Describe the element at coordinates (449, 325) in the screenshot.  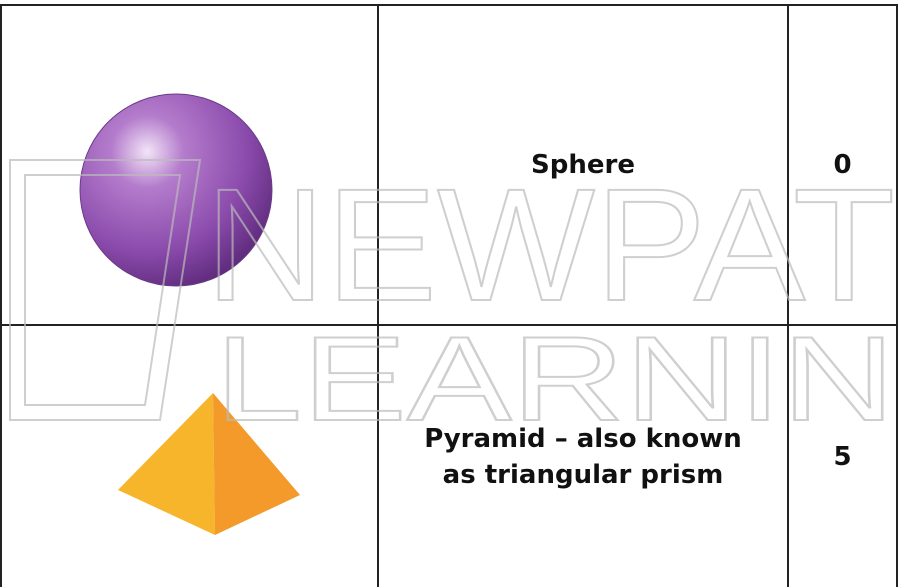
I see `row-divider` at that location.